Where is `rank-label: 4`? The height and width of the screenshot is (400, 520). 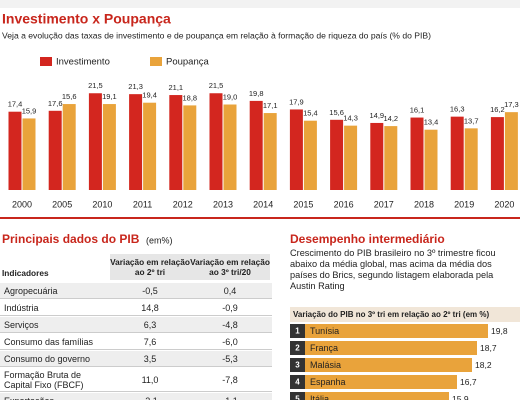 rank-label: 4 is located at coordinates (297, 382).